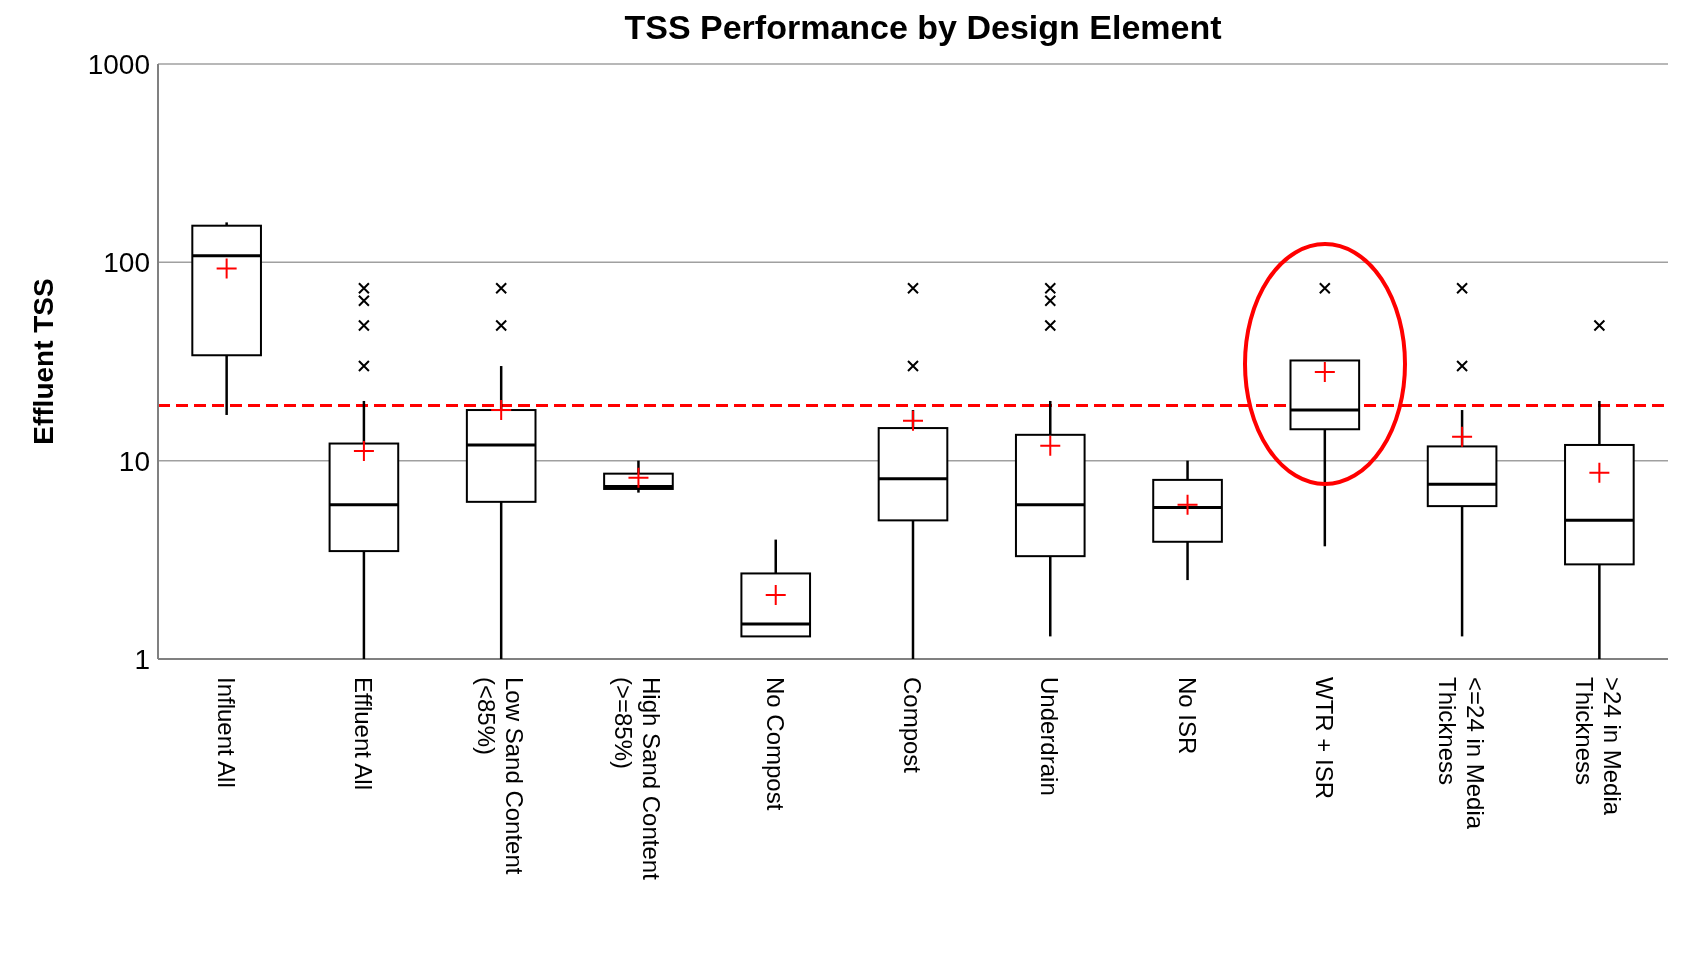 The image size is (1694, 962). Describe the element at coordinates (923, 27) in the screenshot. I see `chart-title: TSS Performance by Design Element` at that location.